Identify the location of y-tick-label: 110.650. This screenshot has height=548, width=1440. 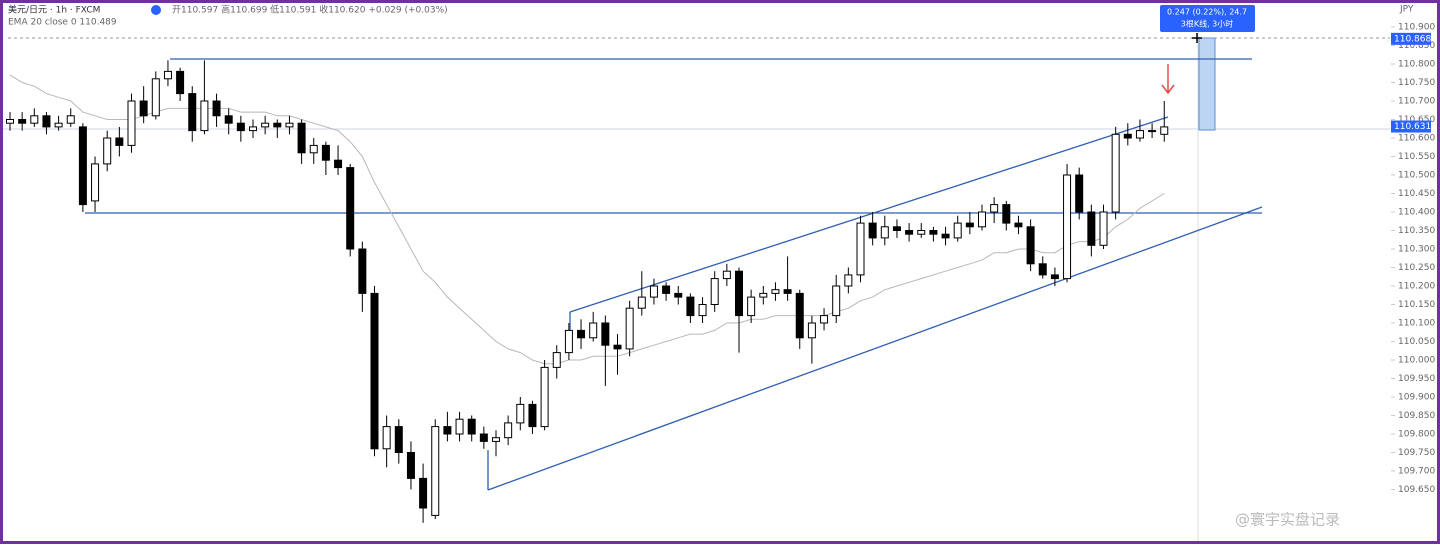
(1416, 120).